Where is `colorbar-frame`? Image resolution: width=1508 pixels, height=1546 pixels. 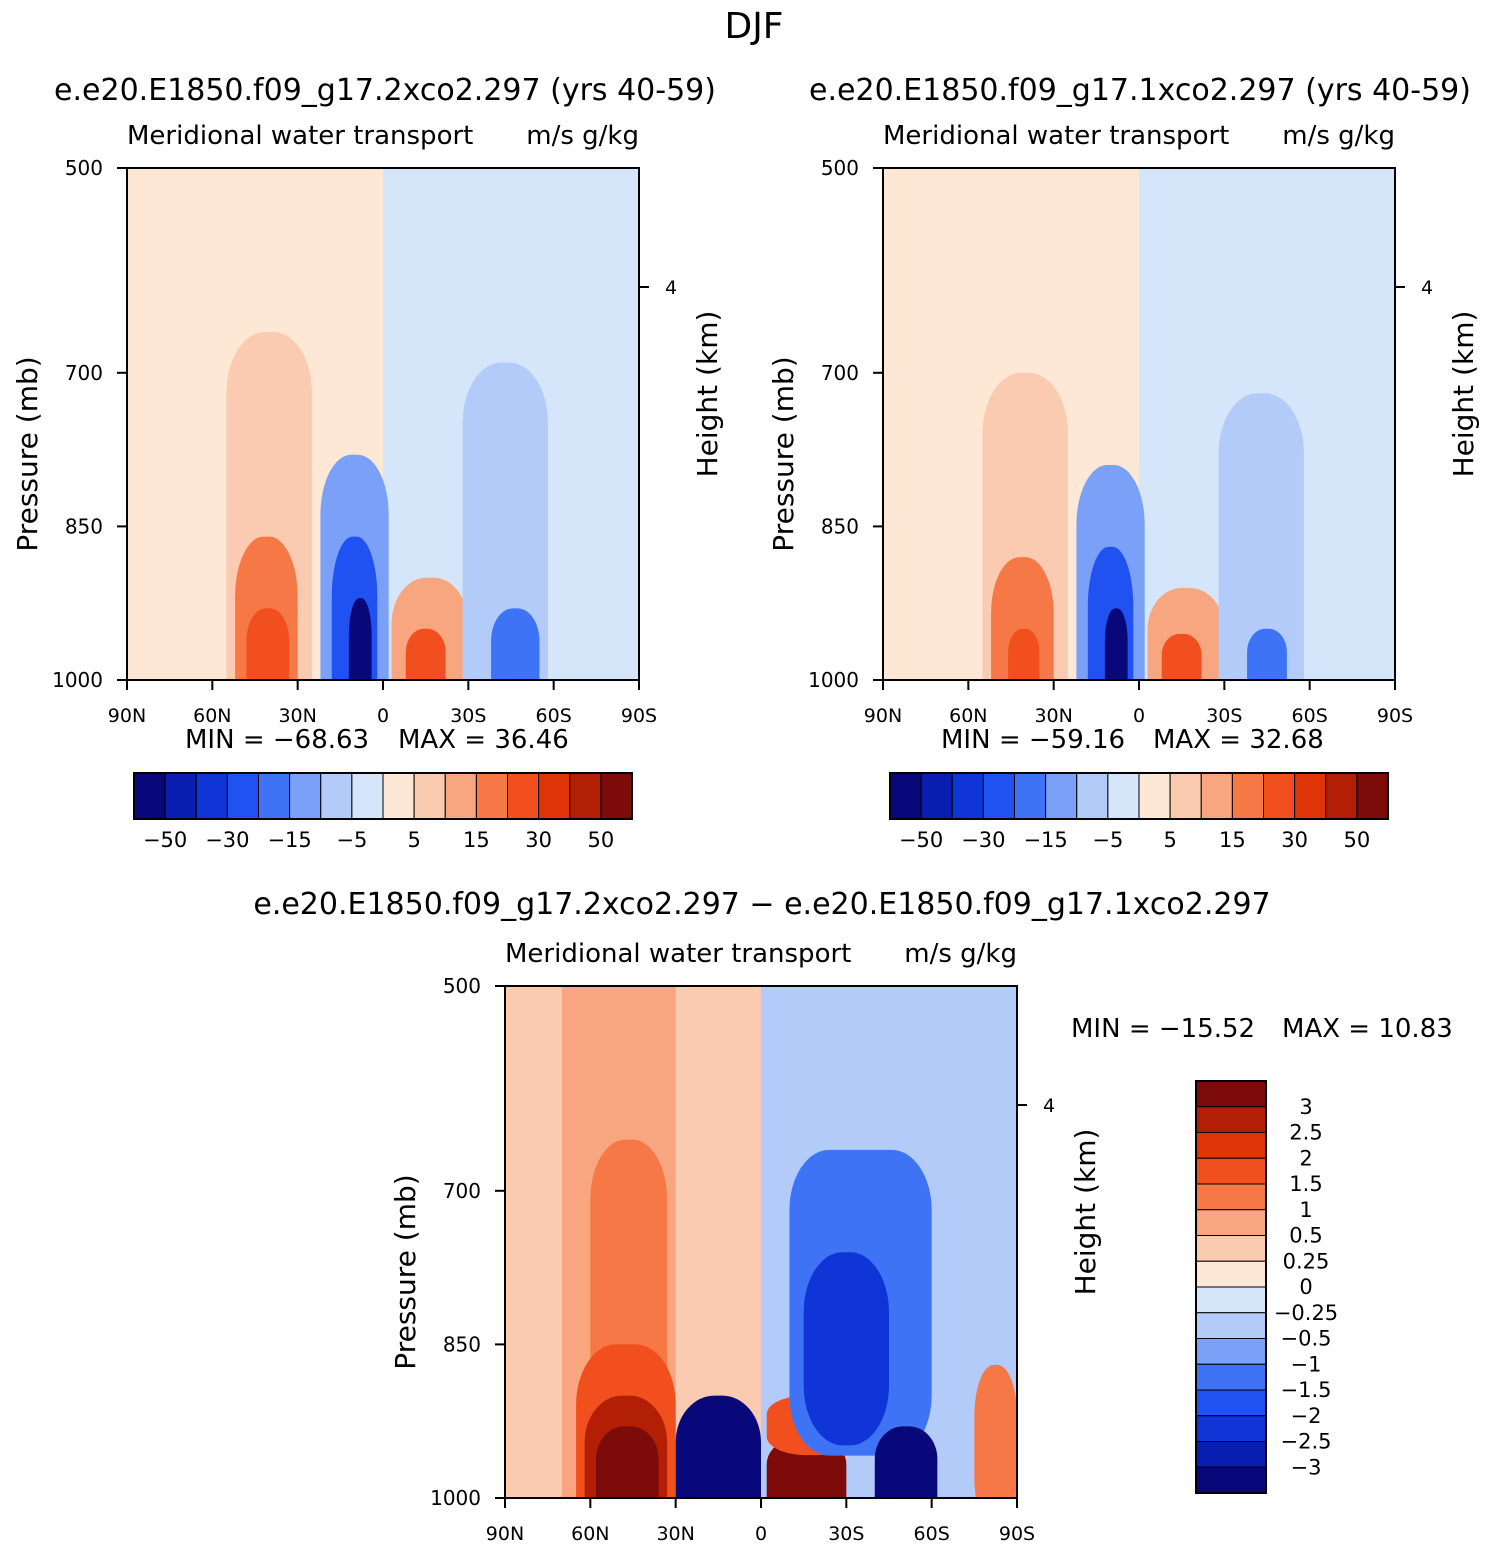
colorbar-frame is located at coordinates (383, 796).